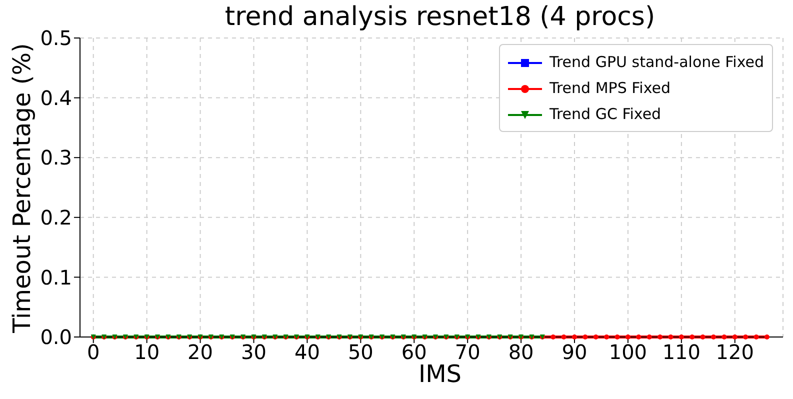  I want to click on x-tick-label: 80, so click(521, 352).